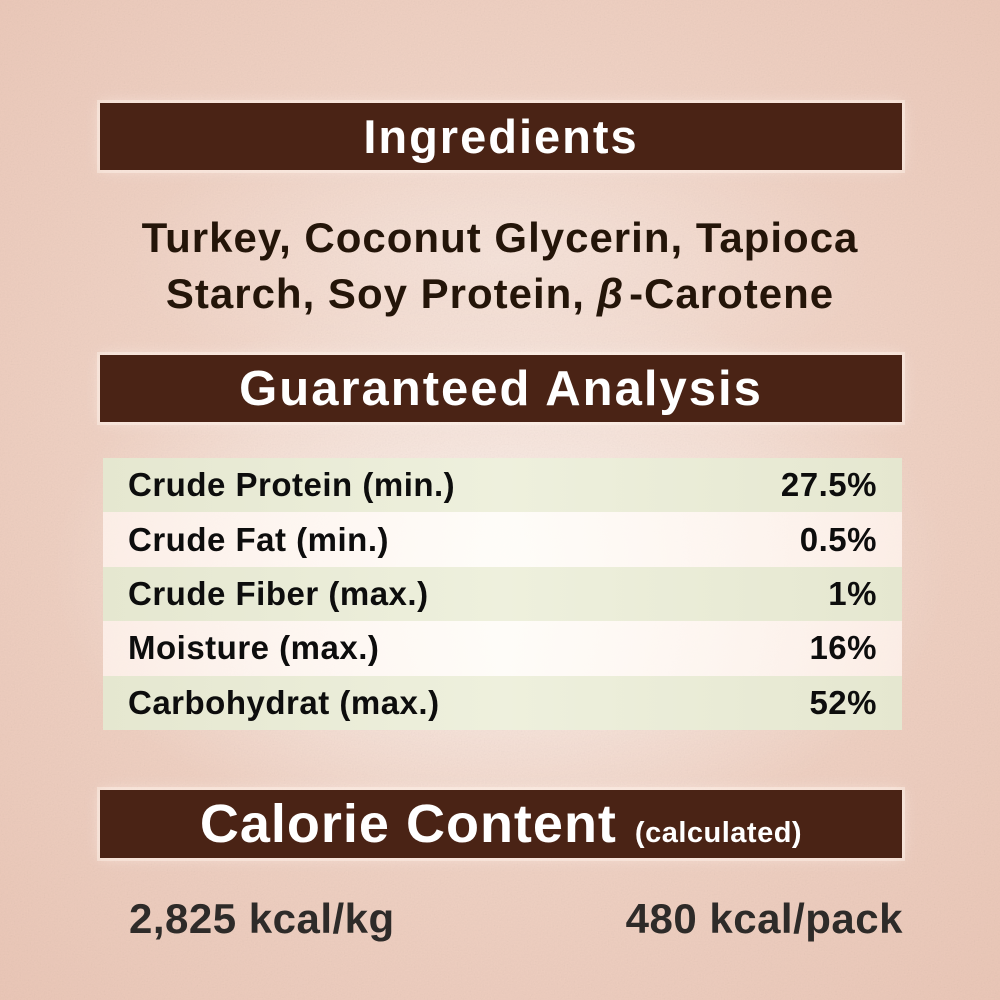 The height and width of the screenshot is (1000, 1000). I want to click on row-label: Moisture (max.), so click(254, 648).